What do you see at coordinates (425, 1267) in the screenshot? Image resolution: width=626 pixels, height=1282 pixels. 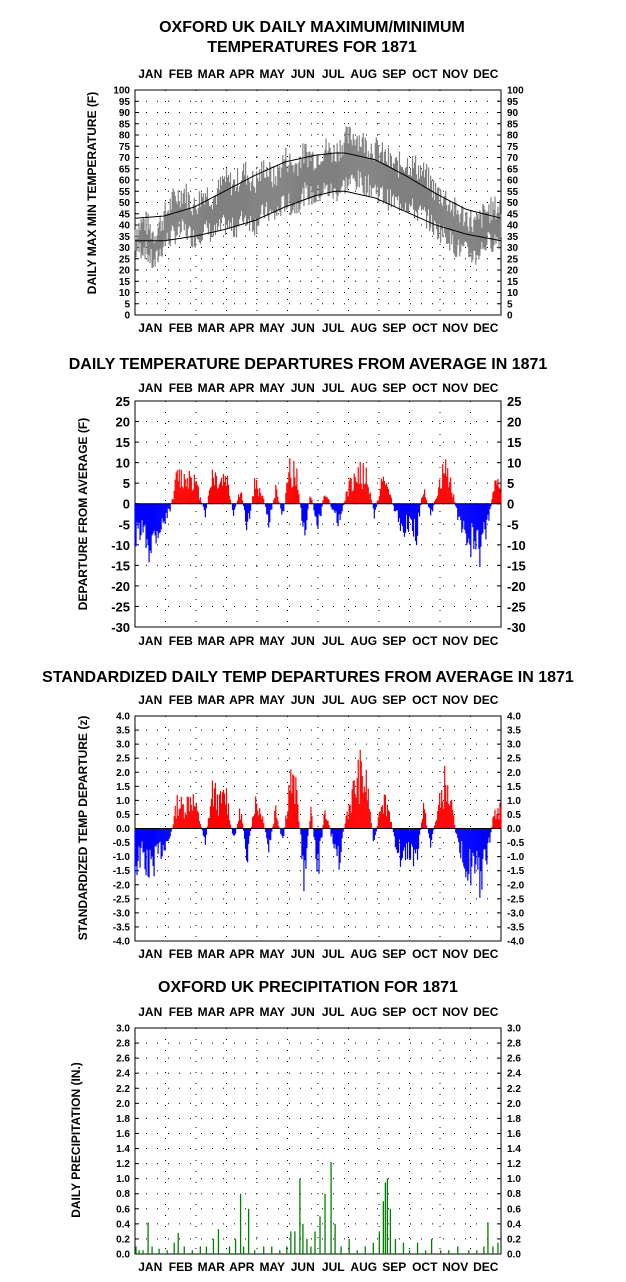 I see `month-label-bottom: OCT` at bounding box center [425, 1267].